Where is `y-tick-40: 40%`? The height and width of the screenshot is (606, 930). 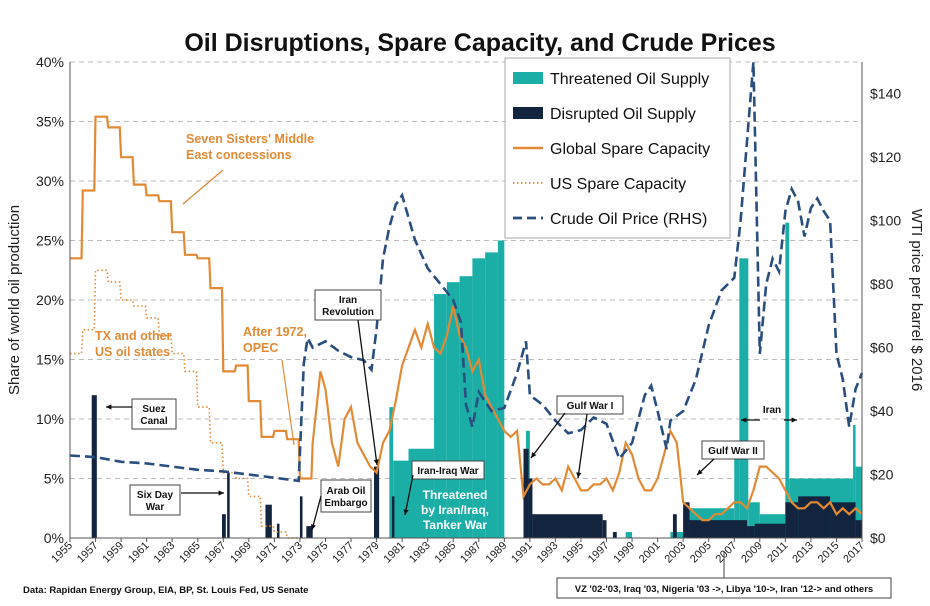
y-tick-40: 40% is located at coordinates (50, 62).